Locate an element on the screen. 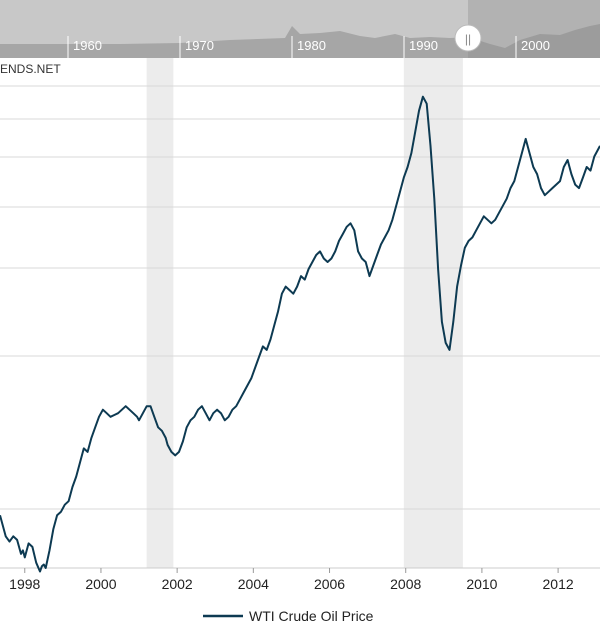 This screenshot has height=632, width=600. range-navigator: 1960 1970 1980 1990 2000 || is located at coordinates (300, 29).